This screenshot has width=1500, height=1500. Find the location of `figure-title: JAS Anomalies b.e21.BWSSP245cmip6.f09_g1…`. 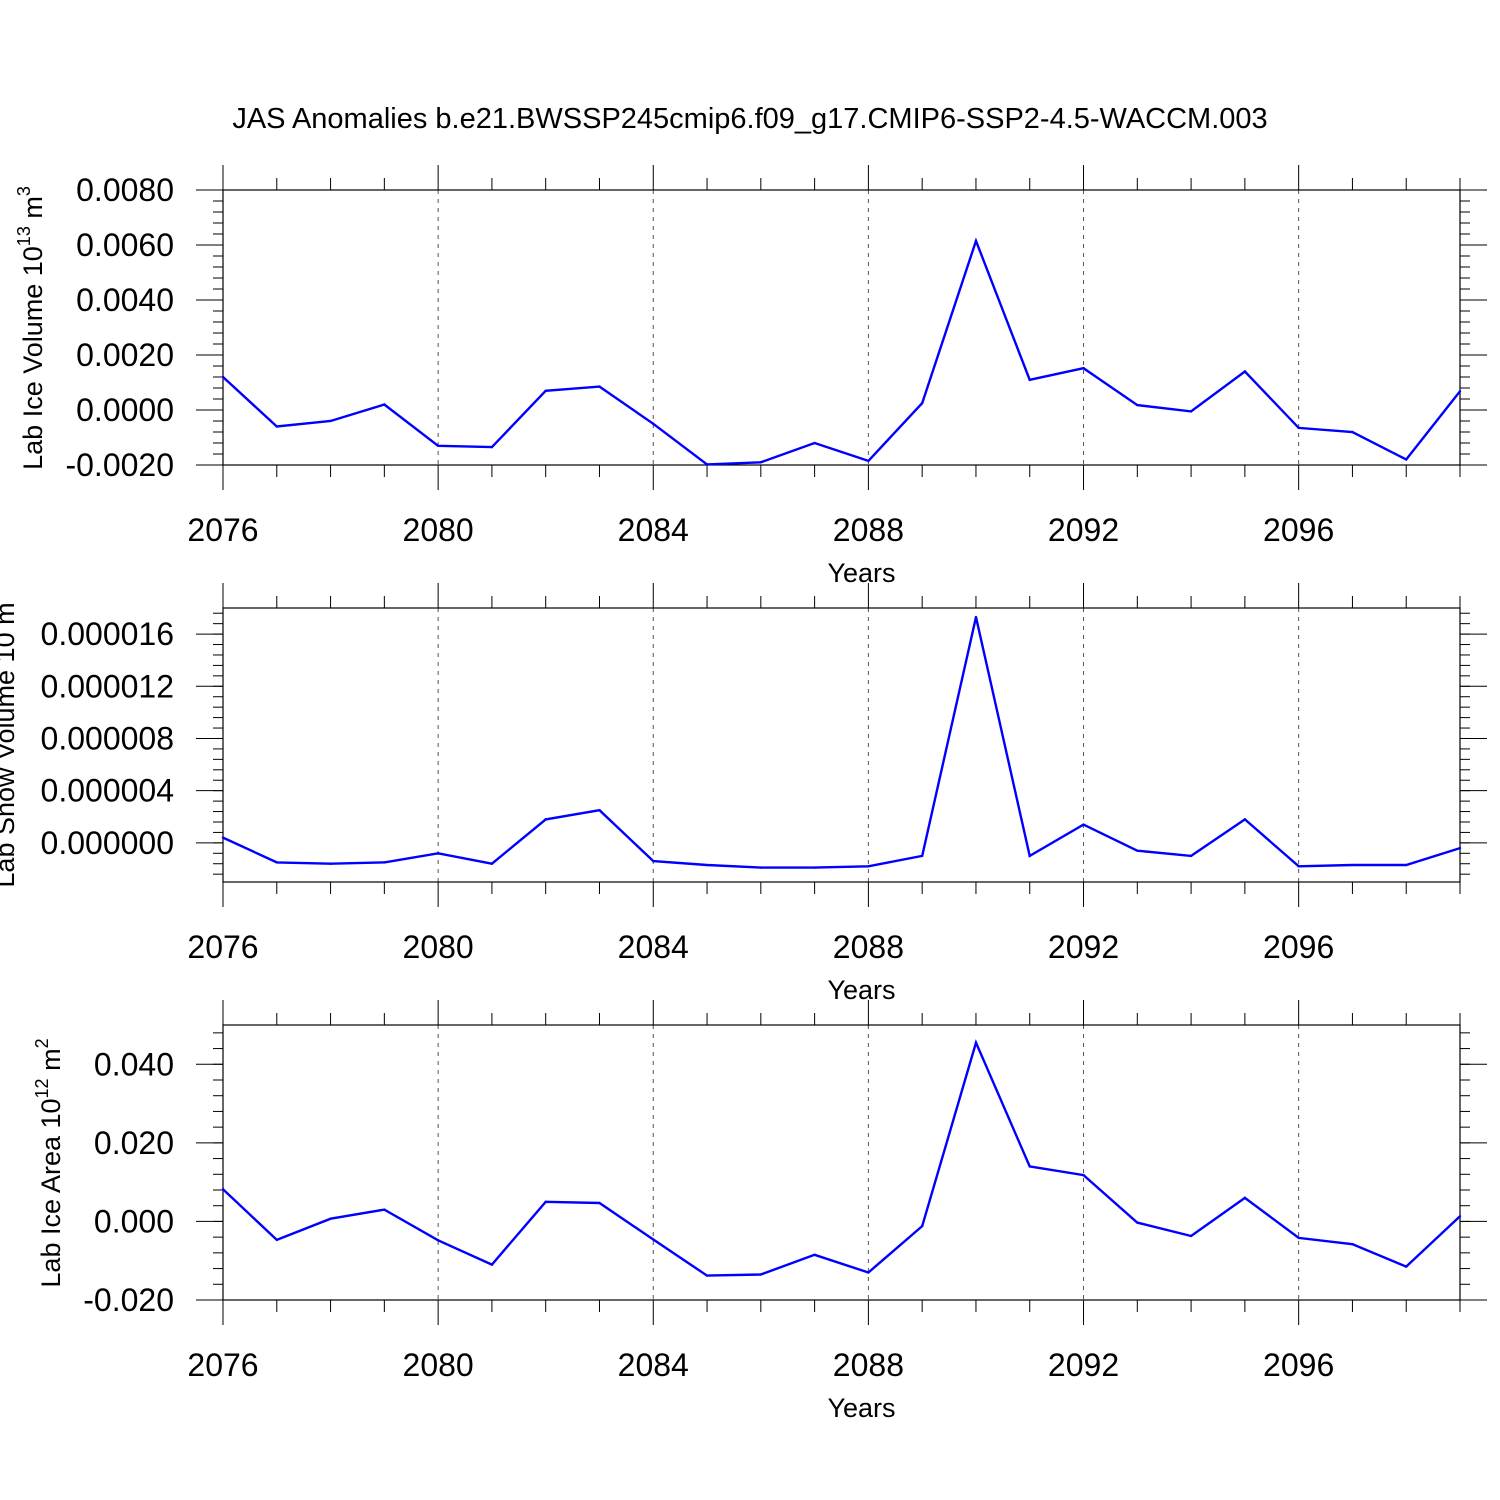

figure-title: JAS Anomalies b.e21.BWSSP245cmip6.f09_g1… is located at coordinates (749, 119).